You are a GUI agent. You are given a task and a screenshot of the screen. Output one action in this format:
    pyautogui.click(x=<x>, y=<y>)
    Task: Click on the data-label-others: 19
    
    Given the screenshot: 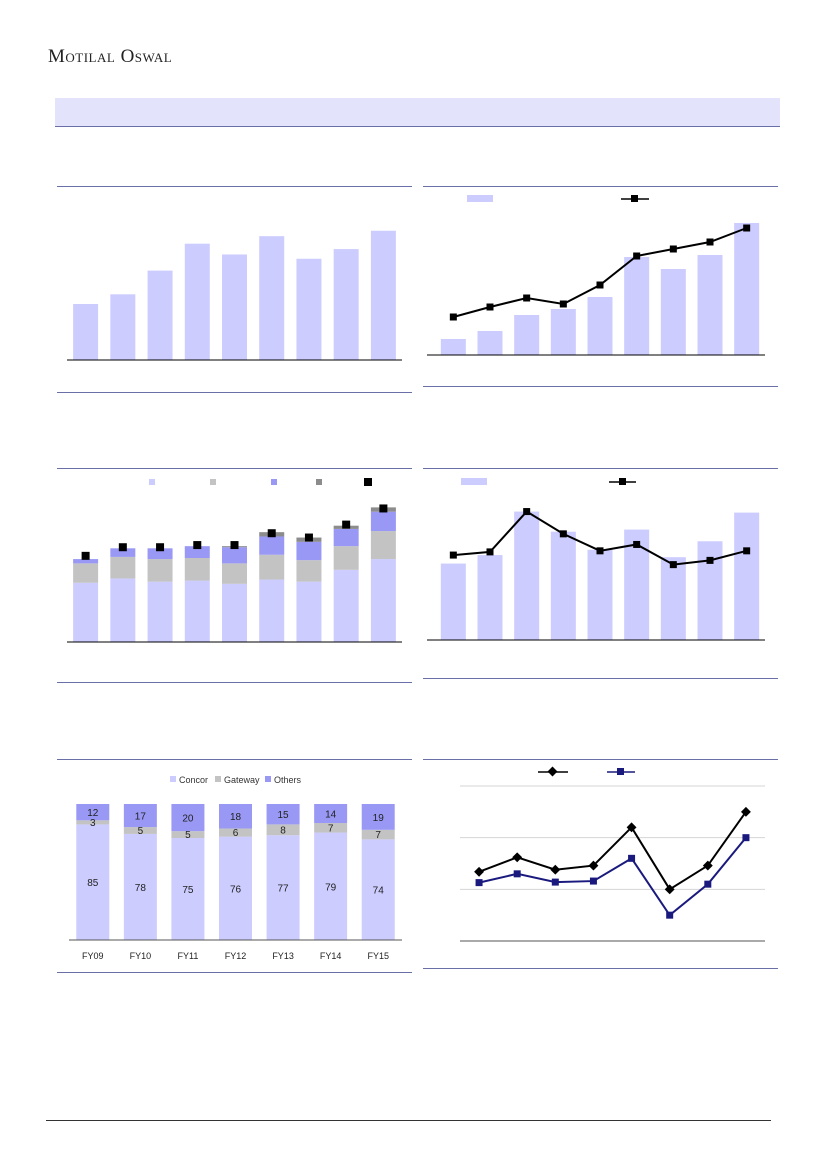 What is the action you would take?
    pyautogui.click(x=379, y=818)
    